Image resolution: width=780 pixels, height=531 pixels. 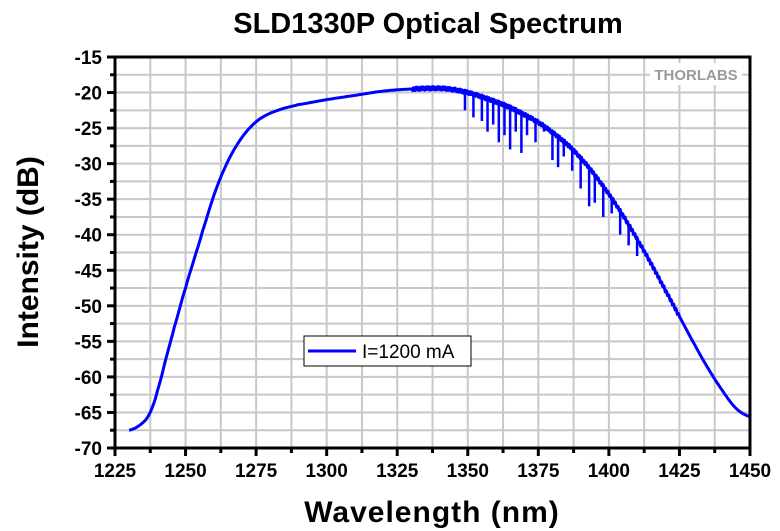 I want to click on y-tick-label: -40, so click(x=88, y=236).